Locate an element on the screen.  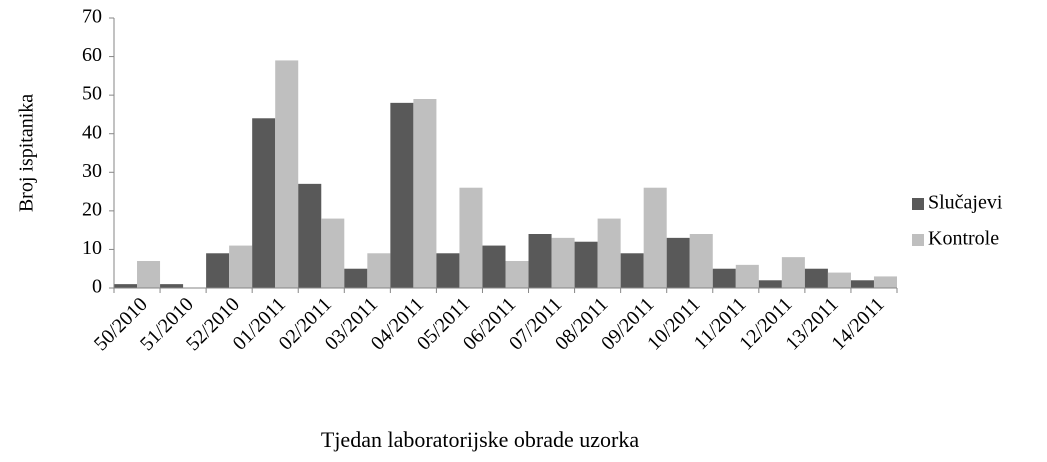
y-tick-label: 10 is located at coordinates (92, 248).